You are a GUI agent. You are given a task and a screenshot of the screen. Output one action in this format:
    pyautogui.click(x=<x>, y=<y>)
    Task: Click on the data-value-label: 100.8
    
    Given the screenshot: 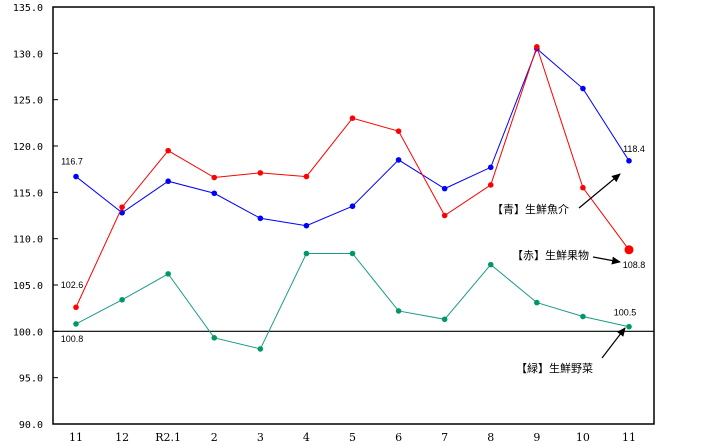 What is the action you would take?
    pyautogui.click(x=72, y=339)
    